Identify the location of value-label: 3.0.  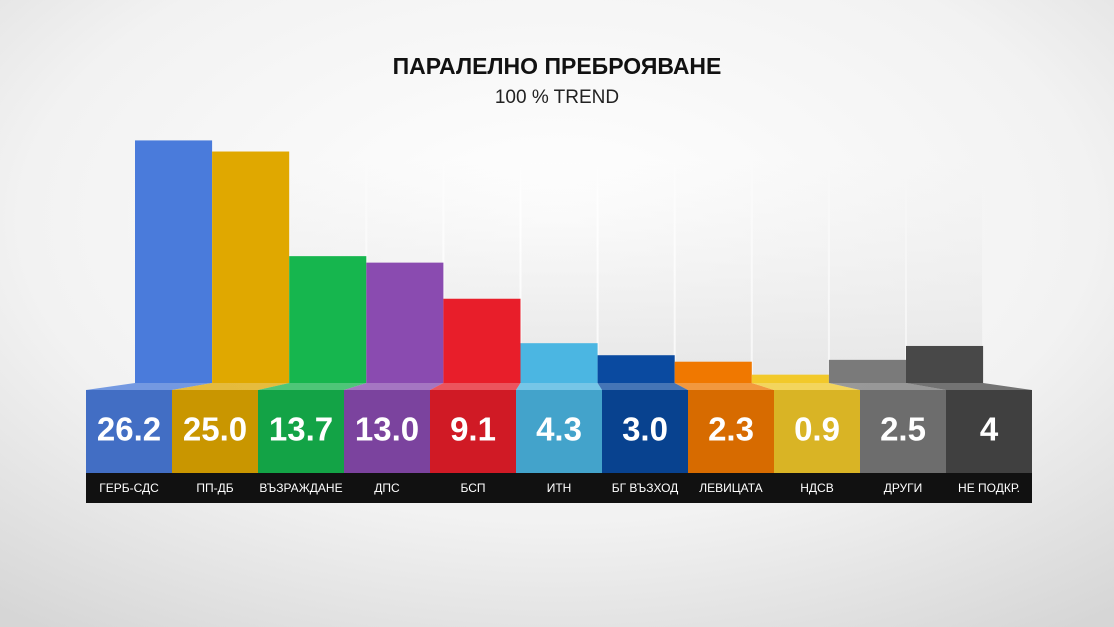
(645, 429).